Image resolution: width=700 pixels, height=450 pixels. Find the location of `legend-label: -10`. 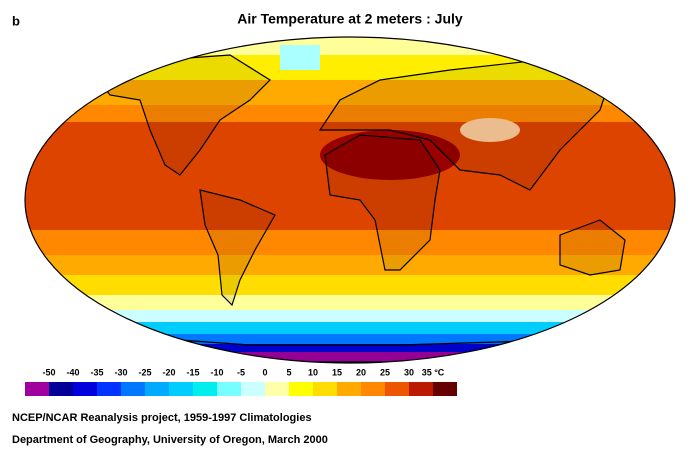

legend-label: -10 is located at coordinates (216, 372).